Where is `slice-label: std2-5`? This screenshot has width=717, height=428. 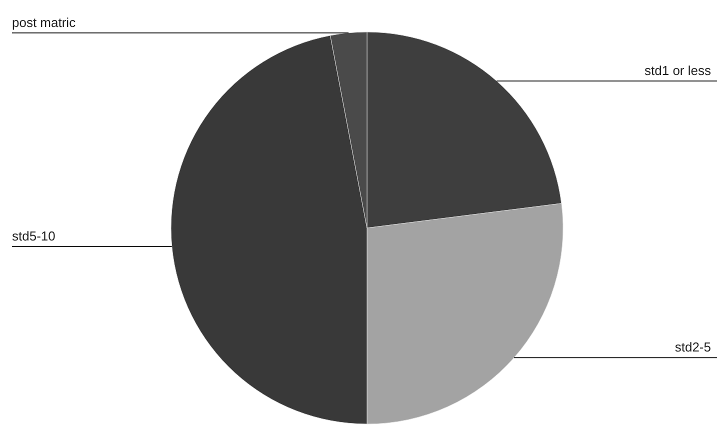
slice-label: std2-5 is located at coordinates (692, 347).